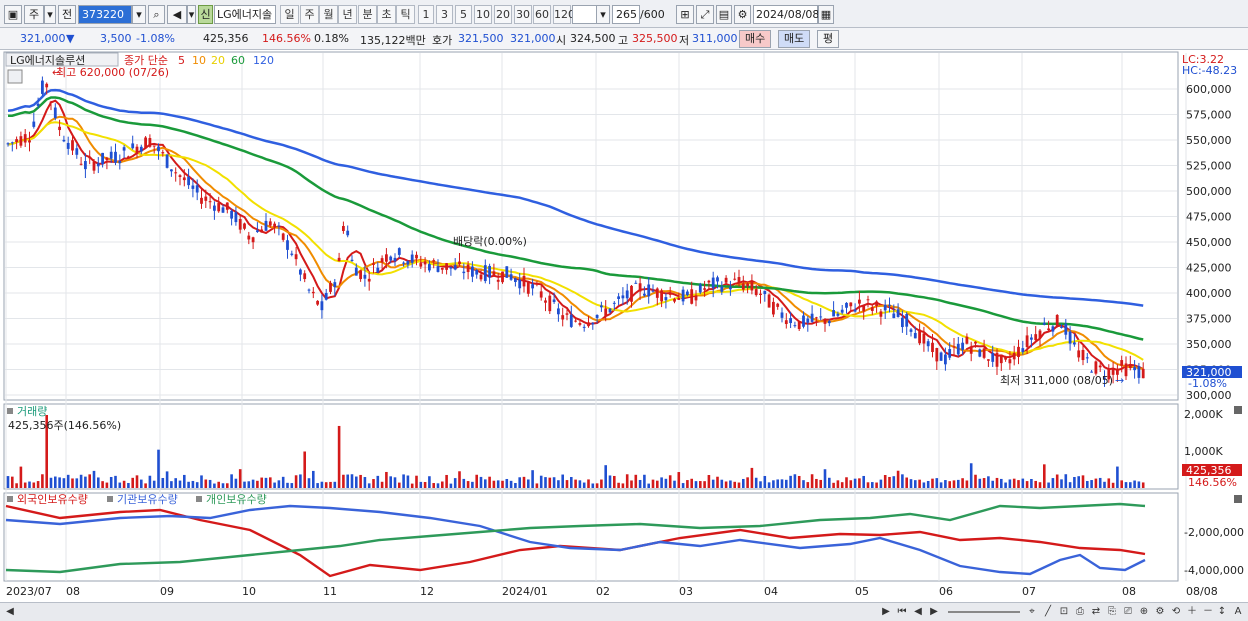 This screenshot has width=1248, height=621. I want to click on zoom-slider, so click(984, 612).